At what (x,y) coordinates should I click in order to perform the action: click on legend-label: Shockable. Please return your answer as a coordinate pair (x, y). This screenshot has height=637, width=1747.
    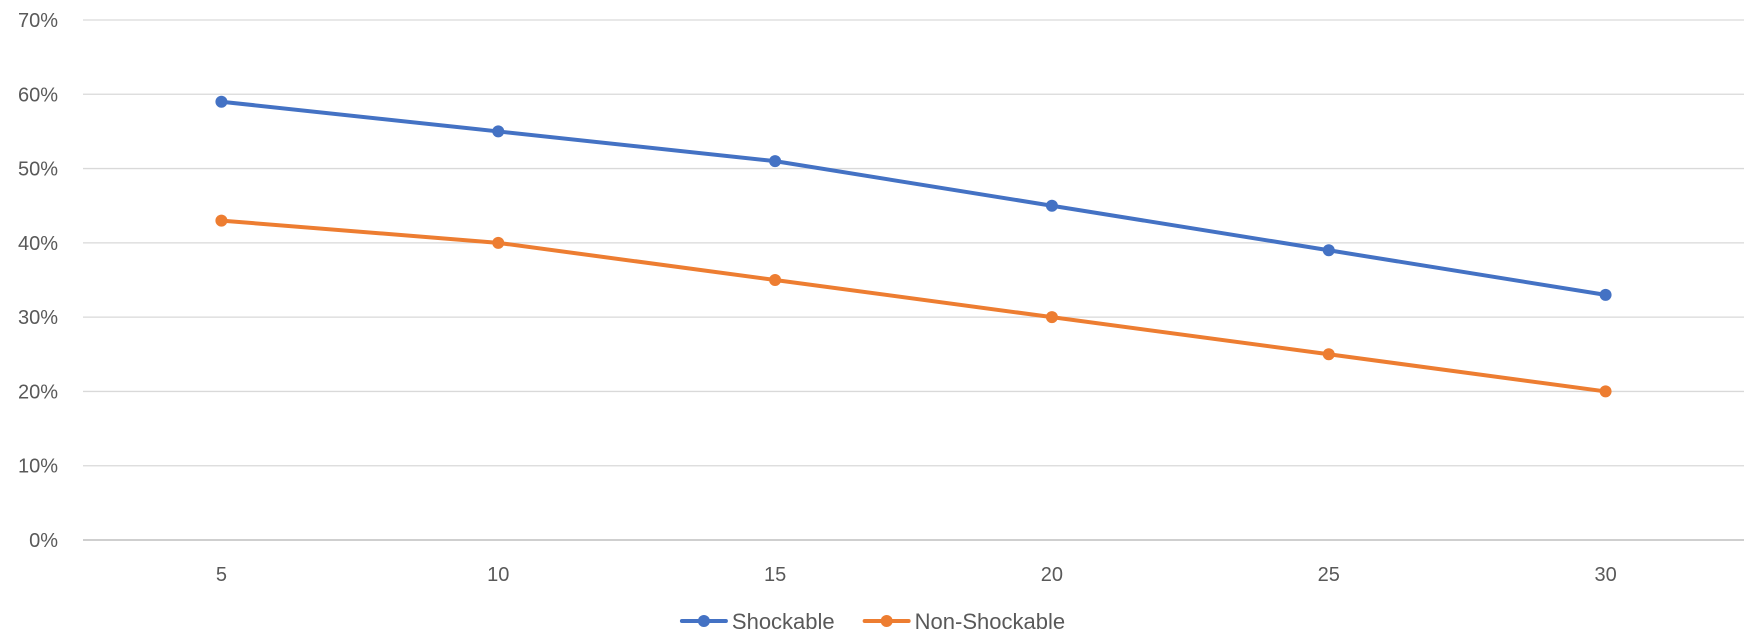
    Looking at the image, I should click on (783, 621).